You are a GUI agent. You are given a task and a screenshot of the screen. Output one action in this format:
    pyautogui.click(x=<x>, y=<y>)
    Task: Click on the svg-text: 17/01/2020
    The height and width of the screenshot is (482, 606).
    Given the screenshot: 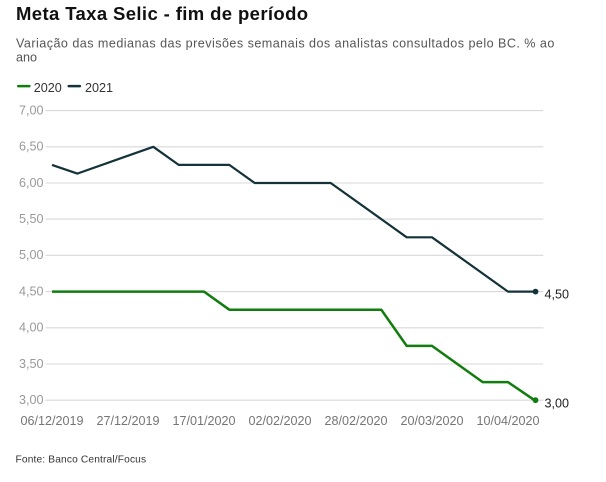 What is the action you would take?
    pyautogui.click(x=203, y=421)
    